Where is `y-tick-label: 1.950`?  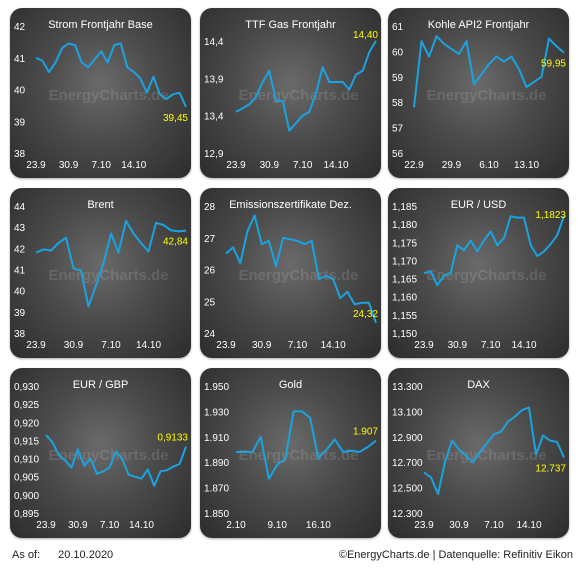
y-tick-label: 1.950 is located at coordinates (216, 387).